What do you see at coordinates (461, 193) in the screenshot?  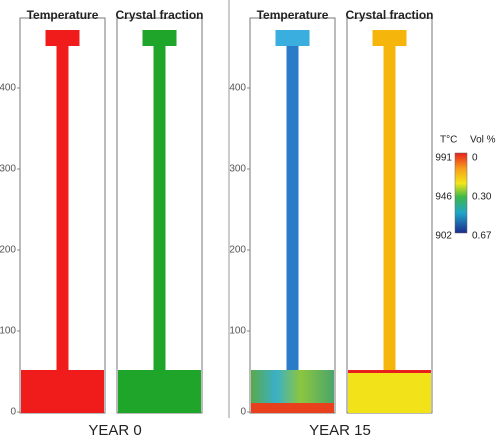 I see `colorbar` at bounding box center [461, 193].